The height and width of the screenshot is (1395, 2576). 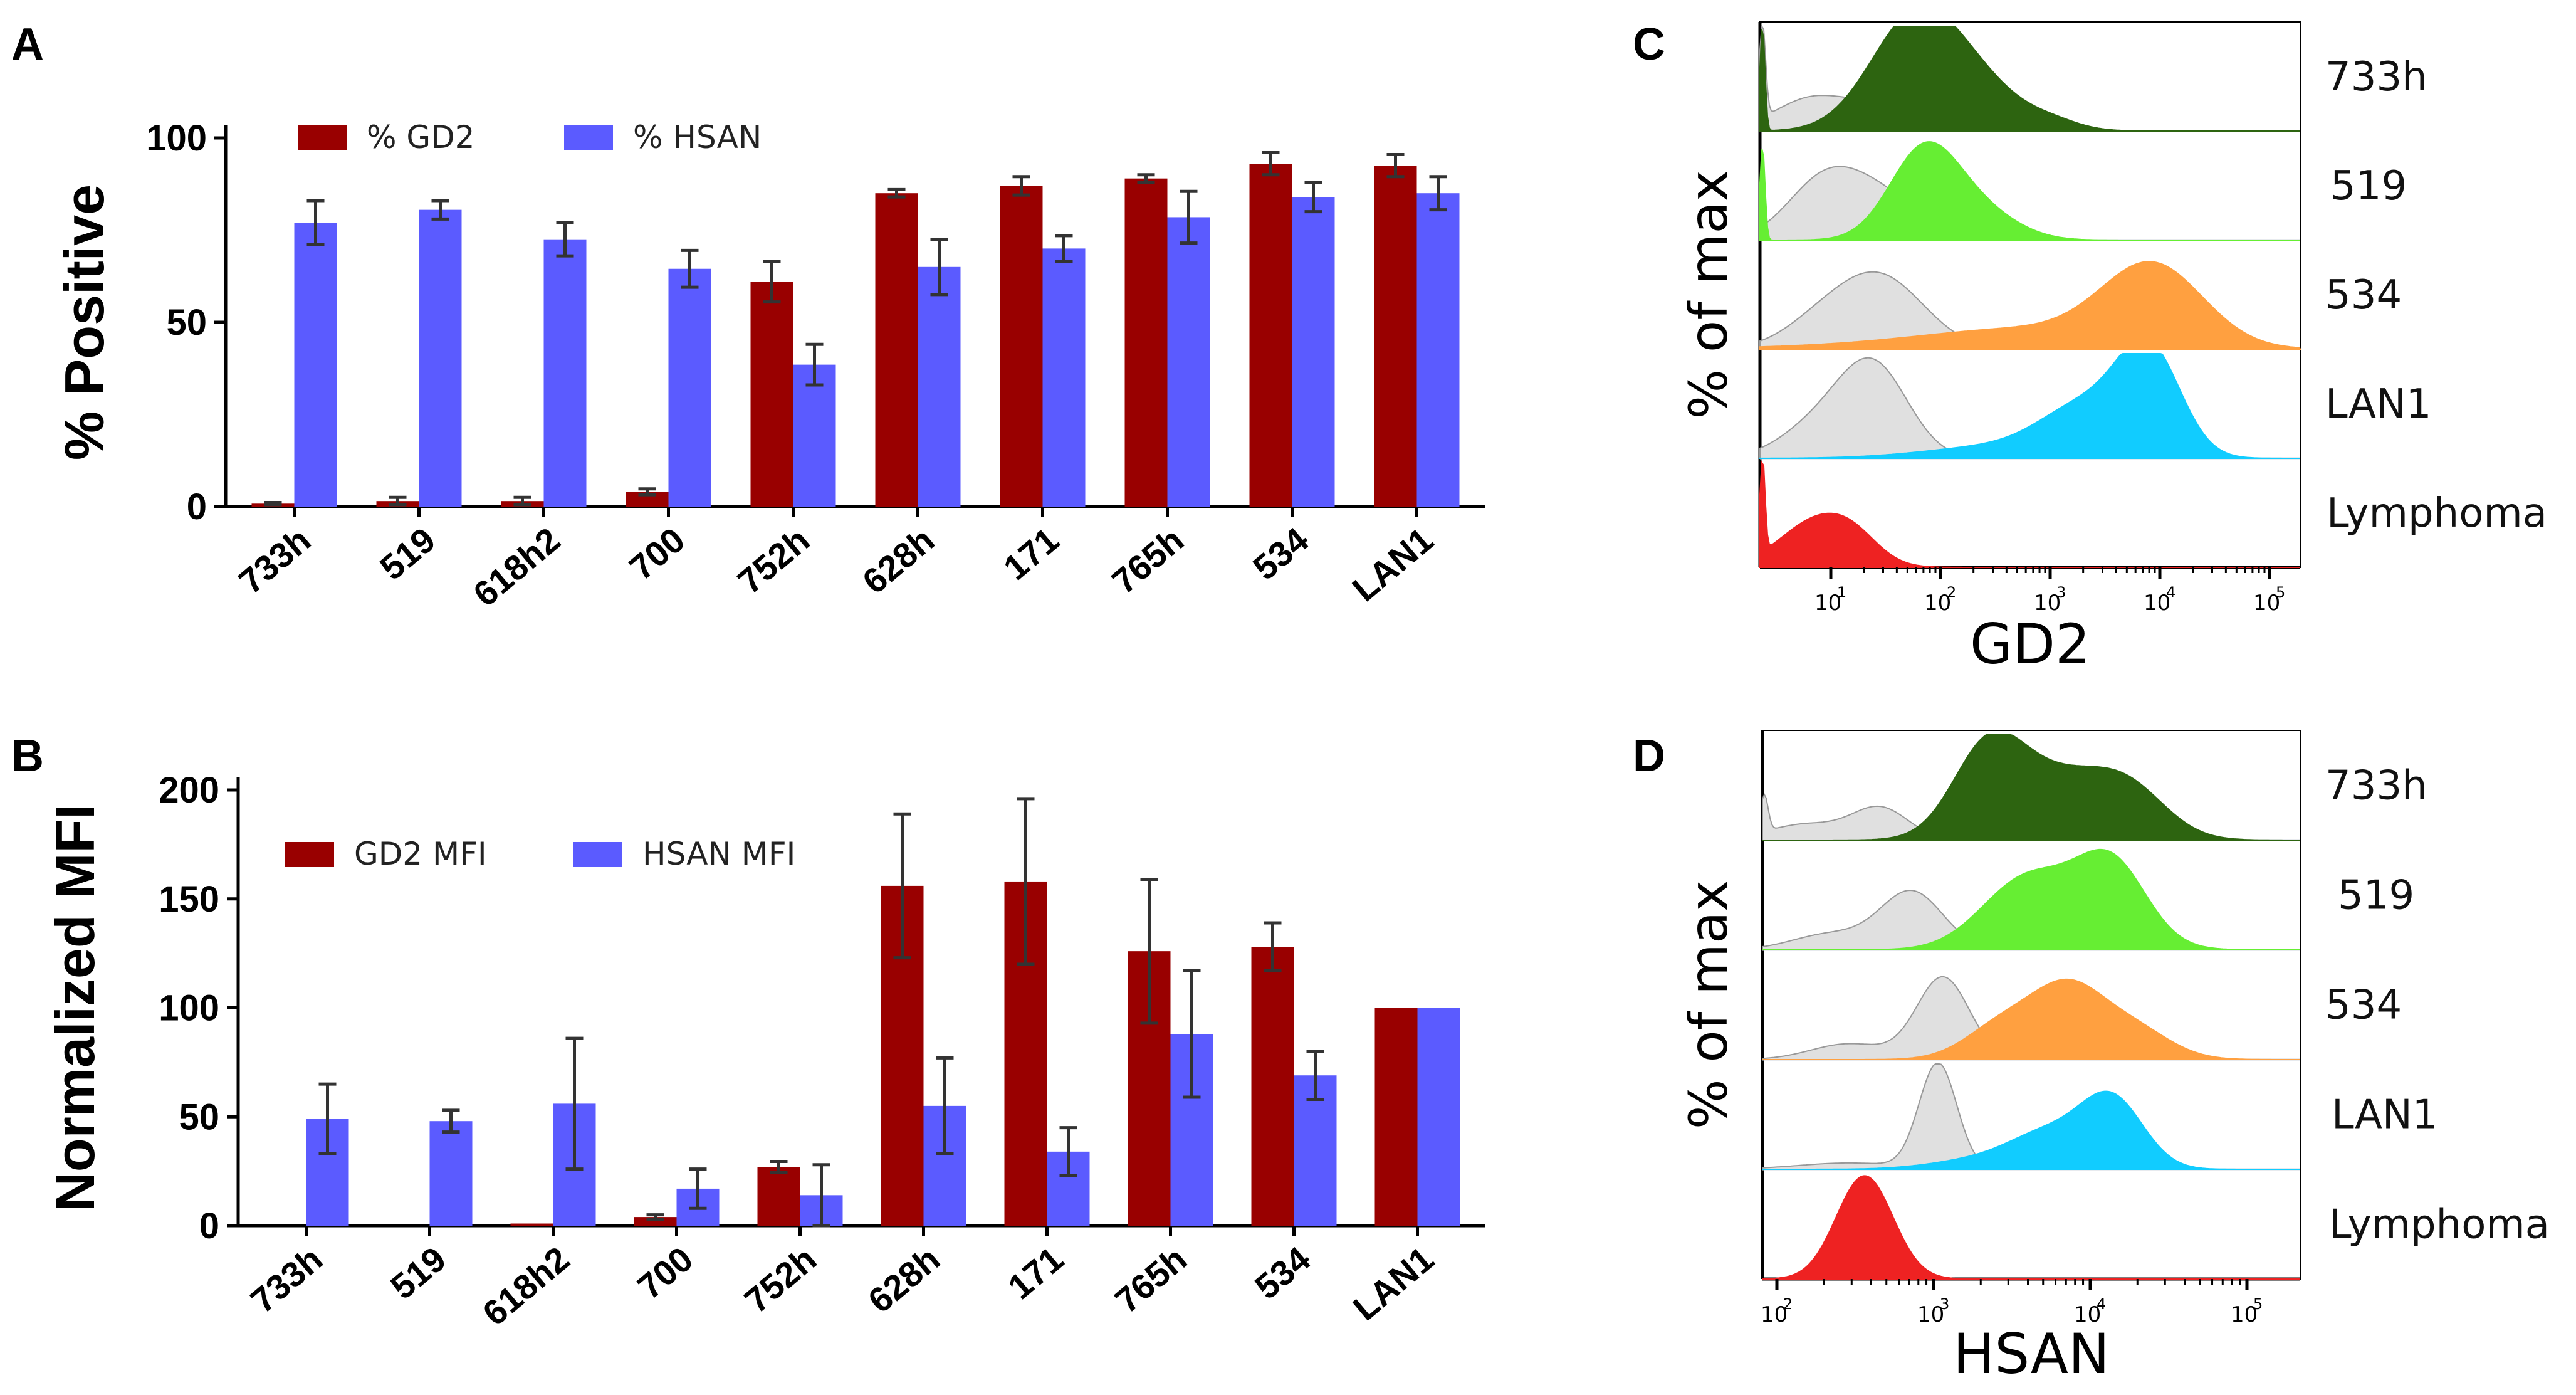 I want to click on y-tick-label: 200, so click(x=189, y=791).